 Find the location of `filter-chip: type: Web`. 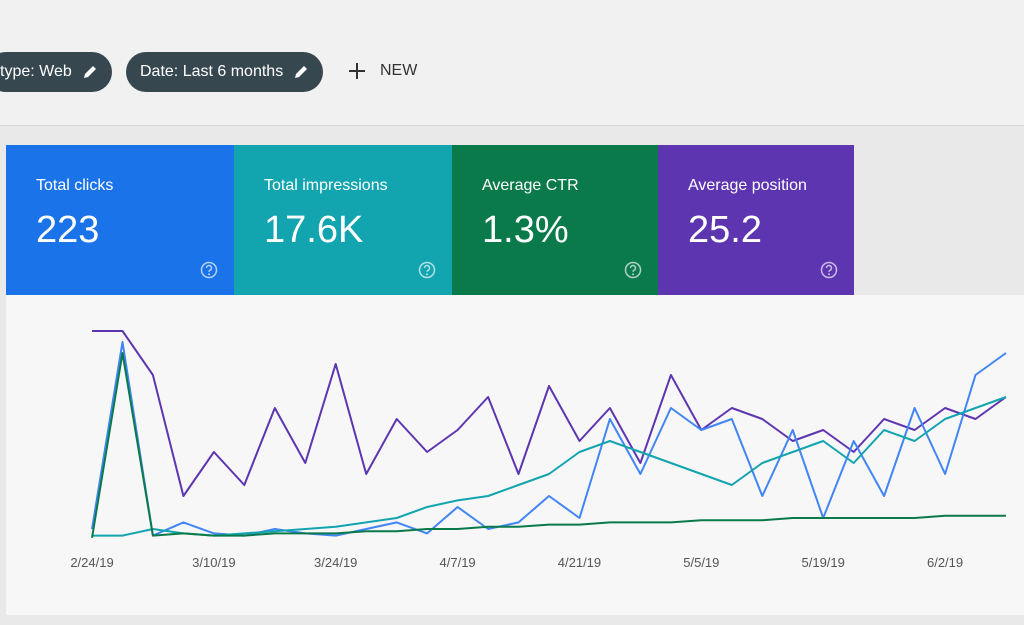

filter-chip: type: Web is located at coordinates (56, 72).